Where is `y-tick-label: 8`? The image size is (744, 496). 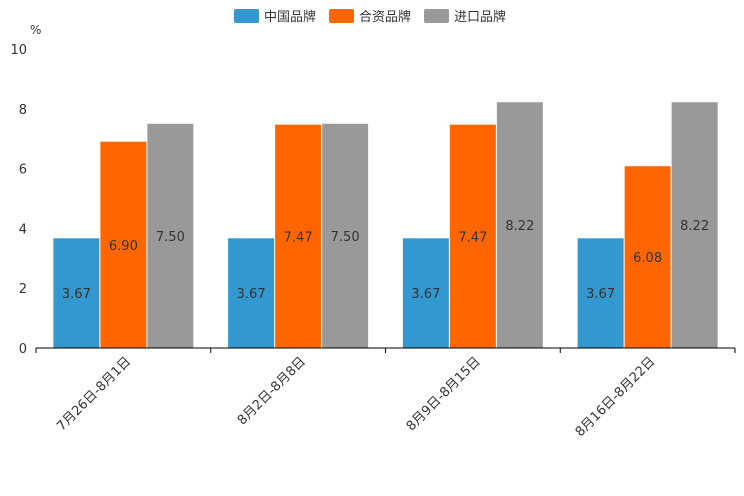
y-tick-label: 8 is located at coordinates (23, 110).